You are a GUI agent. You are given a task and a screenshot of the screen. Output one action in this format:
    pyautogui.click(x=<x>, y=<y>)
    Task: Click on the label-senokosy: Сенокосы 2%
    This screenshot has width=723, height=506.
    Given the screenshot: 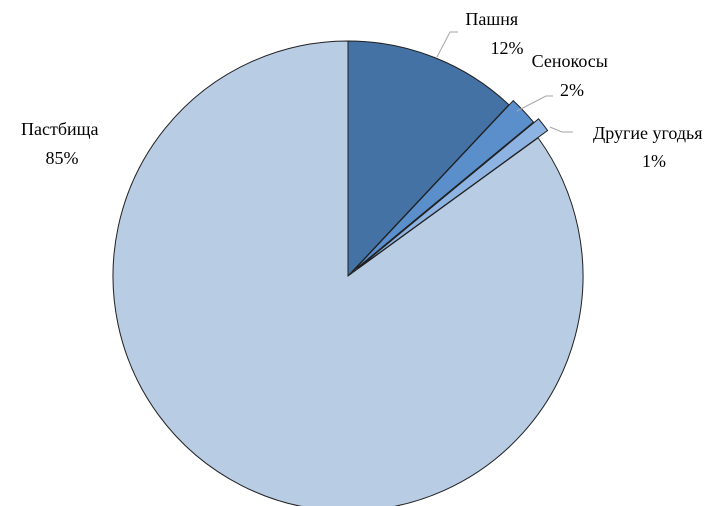 What is the action you would take?
    pyautogui.click(x=572, y=75)
    